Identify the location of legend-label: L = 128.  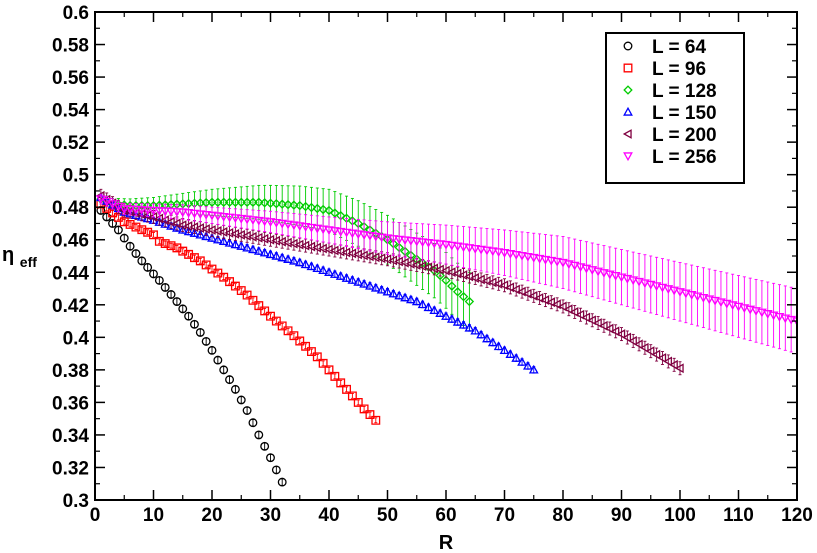
(684, 91).